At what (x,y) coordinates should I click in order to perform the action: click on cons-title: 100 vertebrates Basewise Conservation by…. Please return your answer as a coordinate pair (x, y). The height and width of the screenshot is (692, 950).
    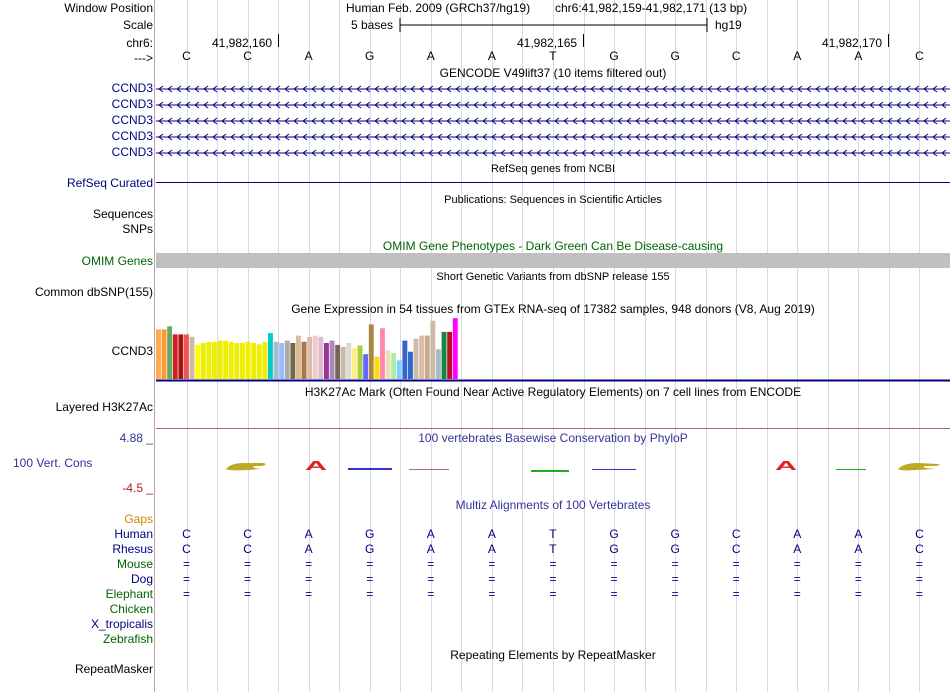
    Looking at the image, I should click on (553, 438).